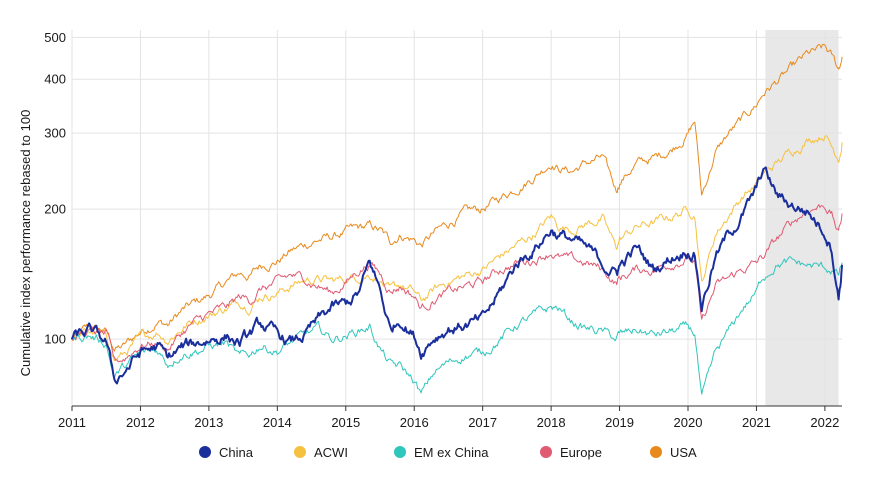  Describe the element at coordinates (482, 422) in the screenshot. I see `x-tick-label: 2017` at that location.